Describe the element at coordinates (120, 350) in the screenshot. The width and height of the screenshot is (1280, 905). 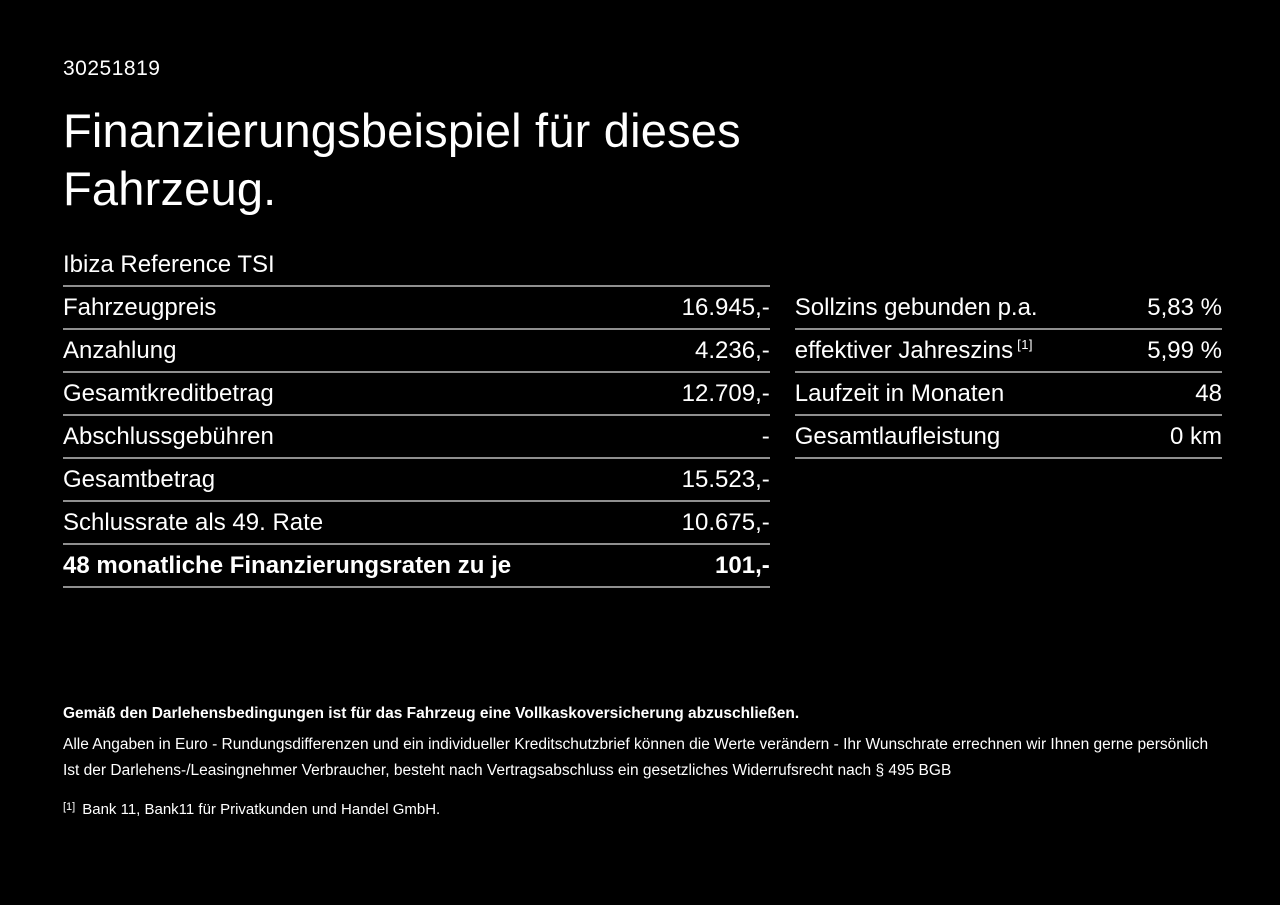
I see `row-label: Anzahlung` at that location.